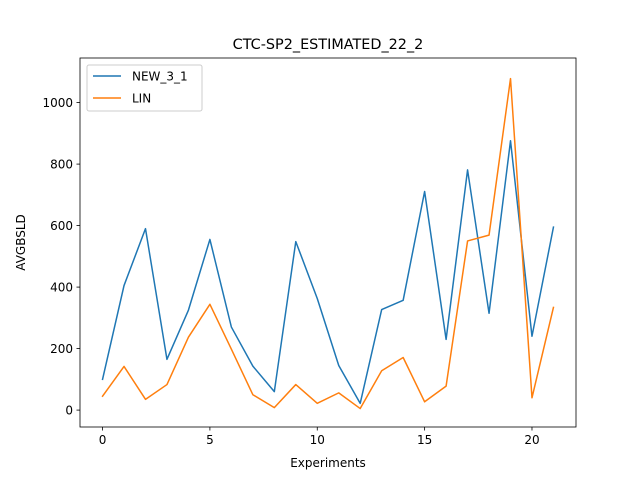  Describe the element at coordinates (424, 440) in the screenshot. I see `x-tick-label: 15` at that location.